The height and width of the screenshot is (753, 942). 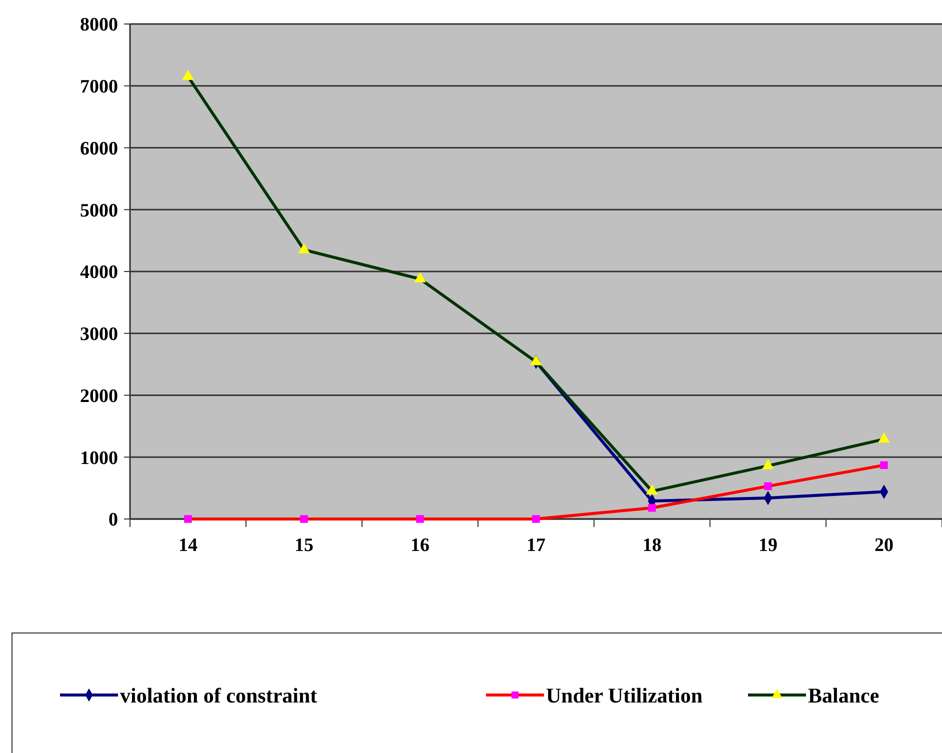 What do you see at coordinates (99, 273) in the screenshot?
I see `y-tick-label: 4000` at bounding box center [99, 273].